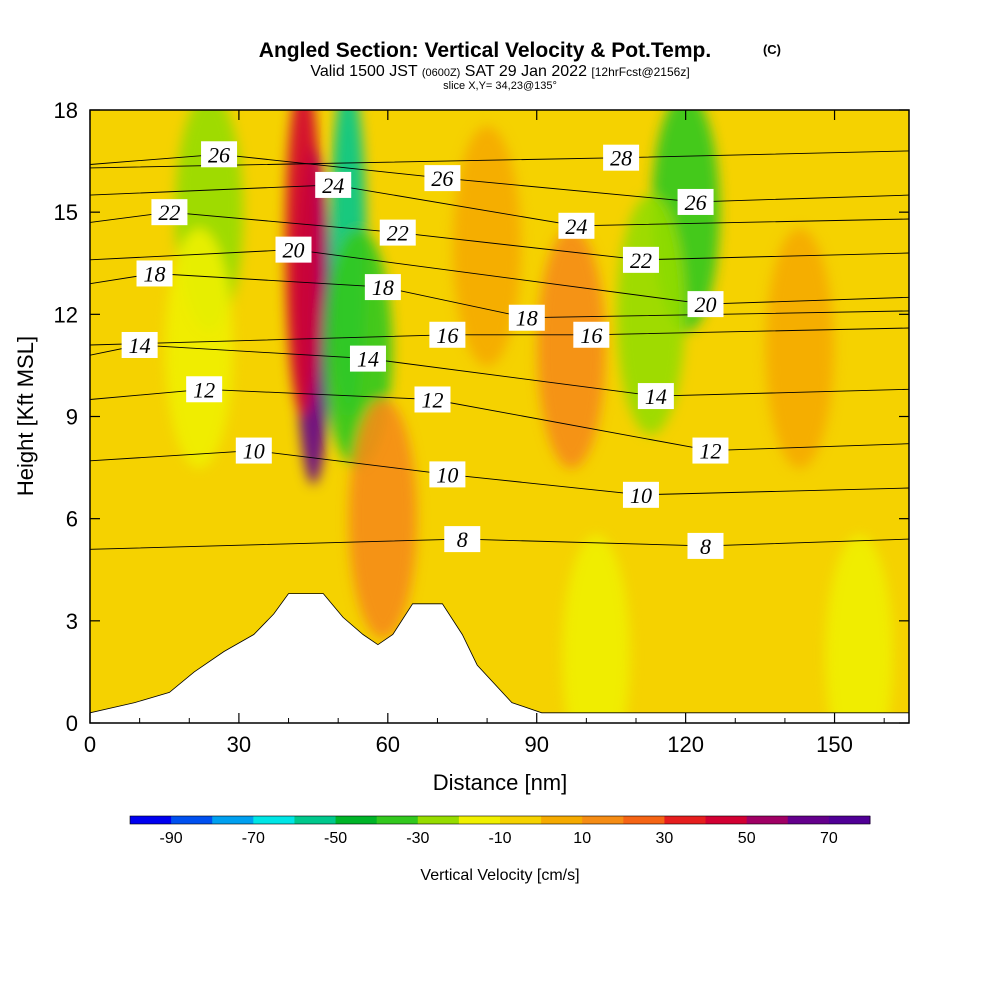 The width and height of the screenshot is (1000, 1000). I want to click on theta-label-23: 26, so click(219, 154).